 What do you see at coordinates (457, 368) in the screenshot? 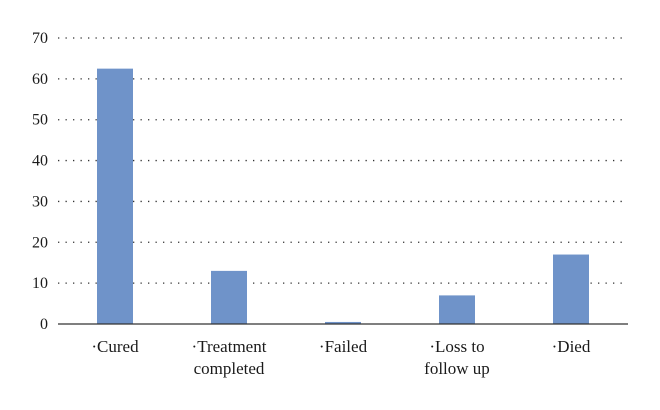
I see `x-category-label-3-line-1: follow up` at bounding box center [457, 368].